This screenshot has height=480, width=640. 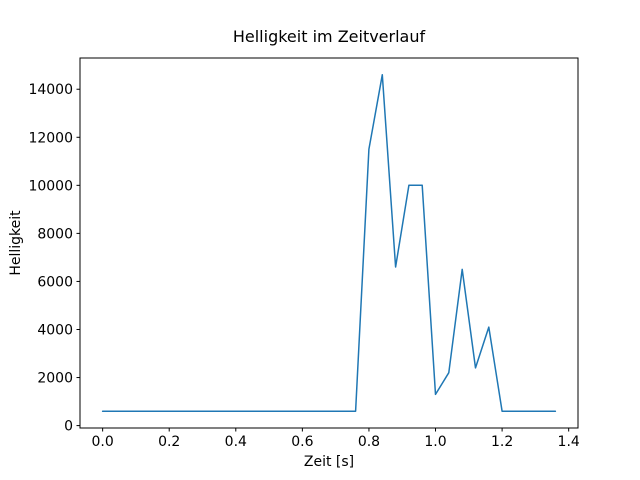 I want to click on x-tick-label: 0.8, so click(x=369, y=442).